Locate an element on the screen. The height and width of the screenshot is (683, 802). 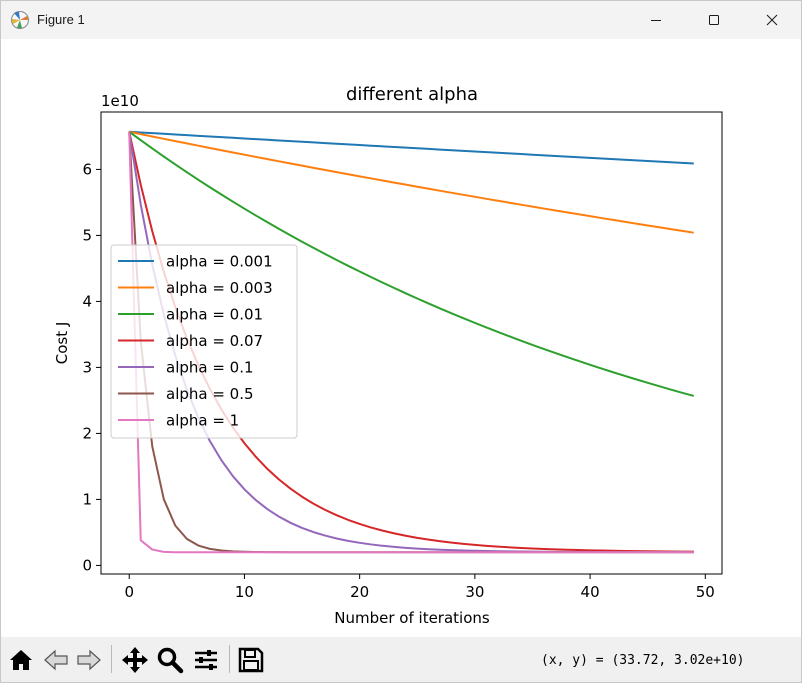
home-icon is located at coordinates (21, 660).